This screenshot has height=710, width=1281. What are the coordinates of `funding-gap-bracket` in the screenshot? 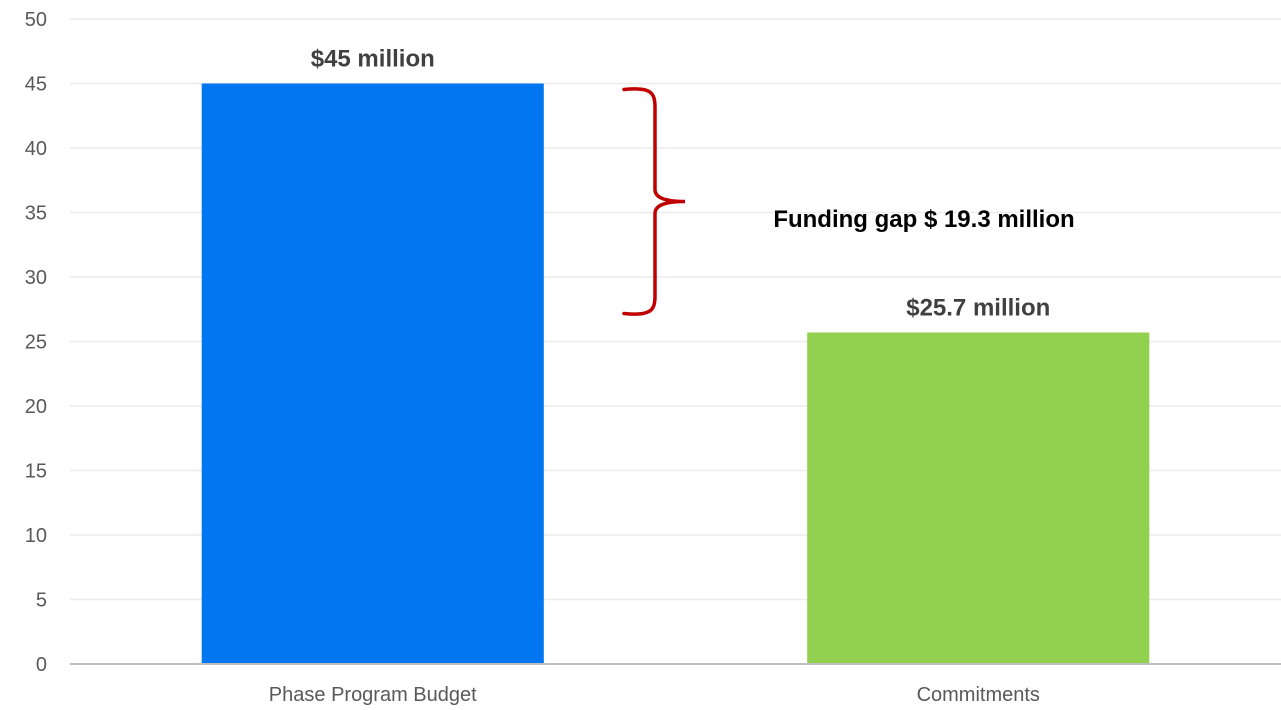 It's located at (654, 201).